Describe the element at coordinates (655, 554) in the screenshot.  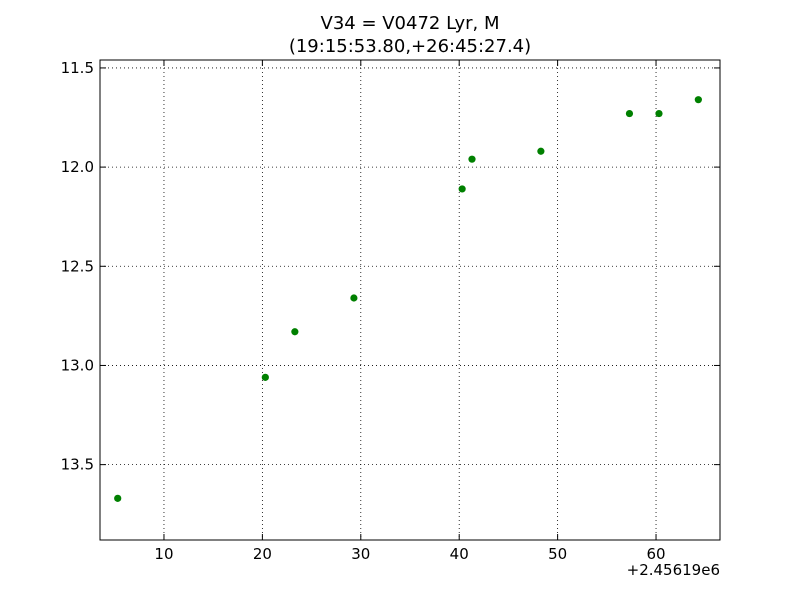
I see `x-tick-label: 60` at that location.